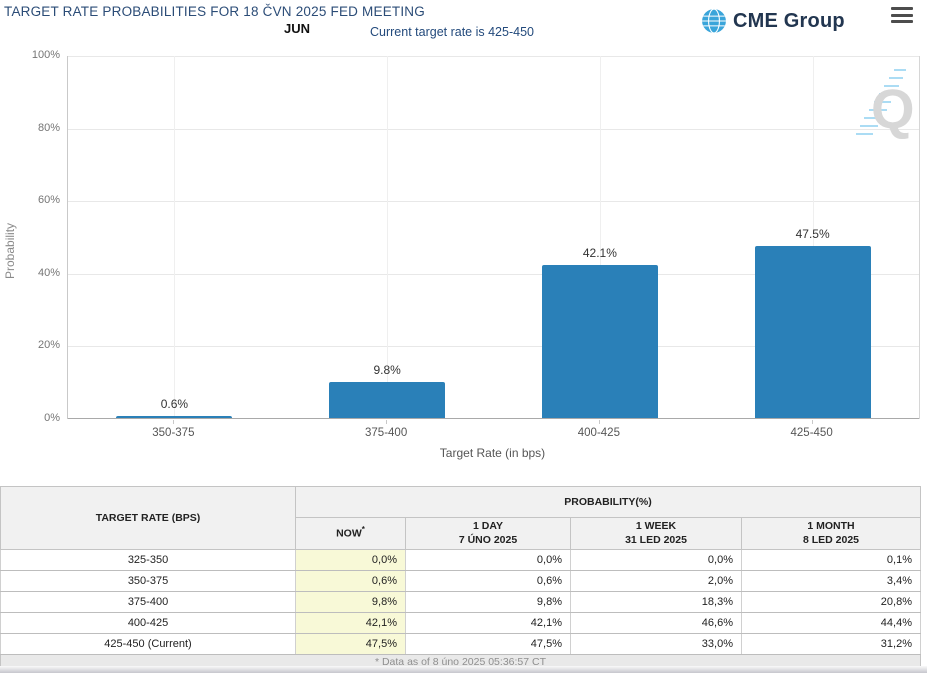 The image size is (927, 673). Describe the element at coordinates (831, 533) in the screenshot. I see `col-header-1month: 1 MONTH 8 LED 2025` at that location.